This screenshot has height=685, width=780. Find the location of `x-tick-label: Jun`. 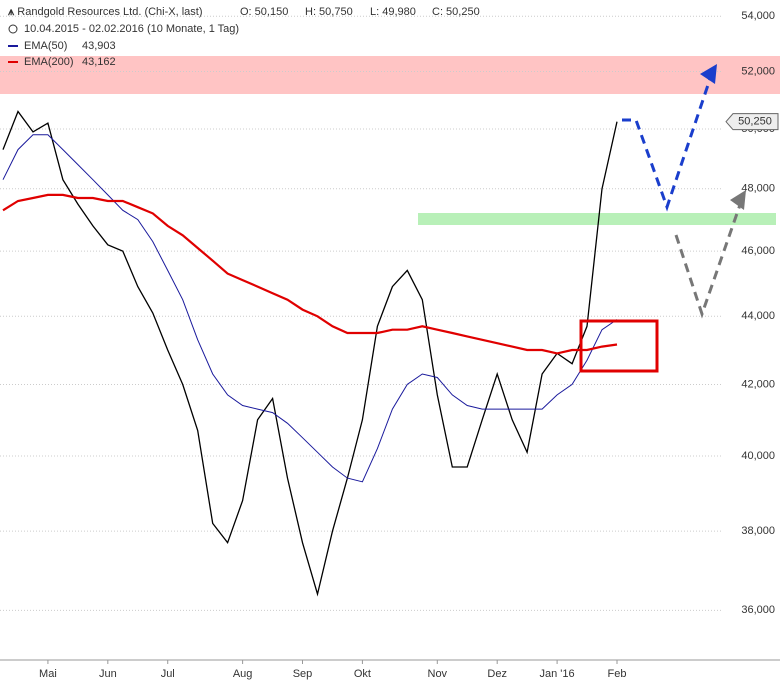

x-tick-label: Jun is located at coordinates (108, 674).